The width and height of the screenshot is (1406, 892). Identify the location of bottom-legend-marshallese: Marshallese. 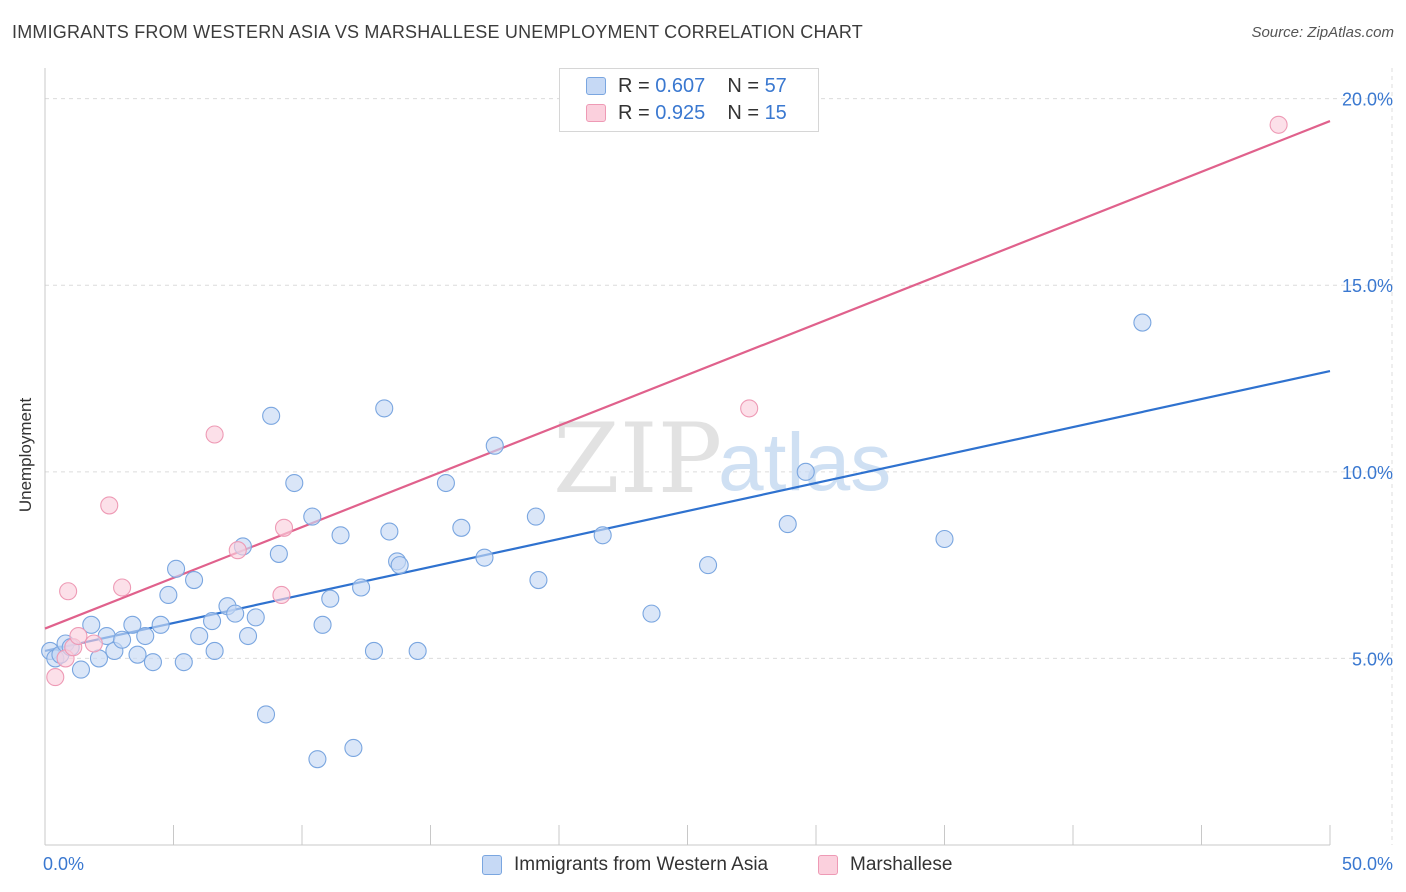
(885, 865).